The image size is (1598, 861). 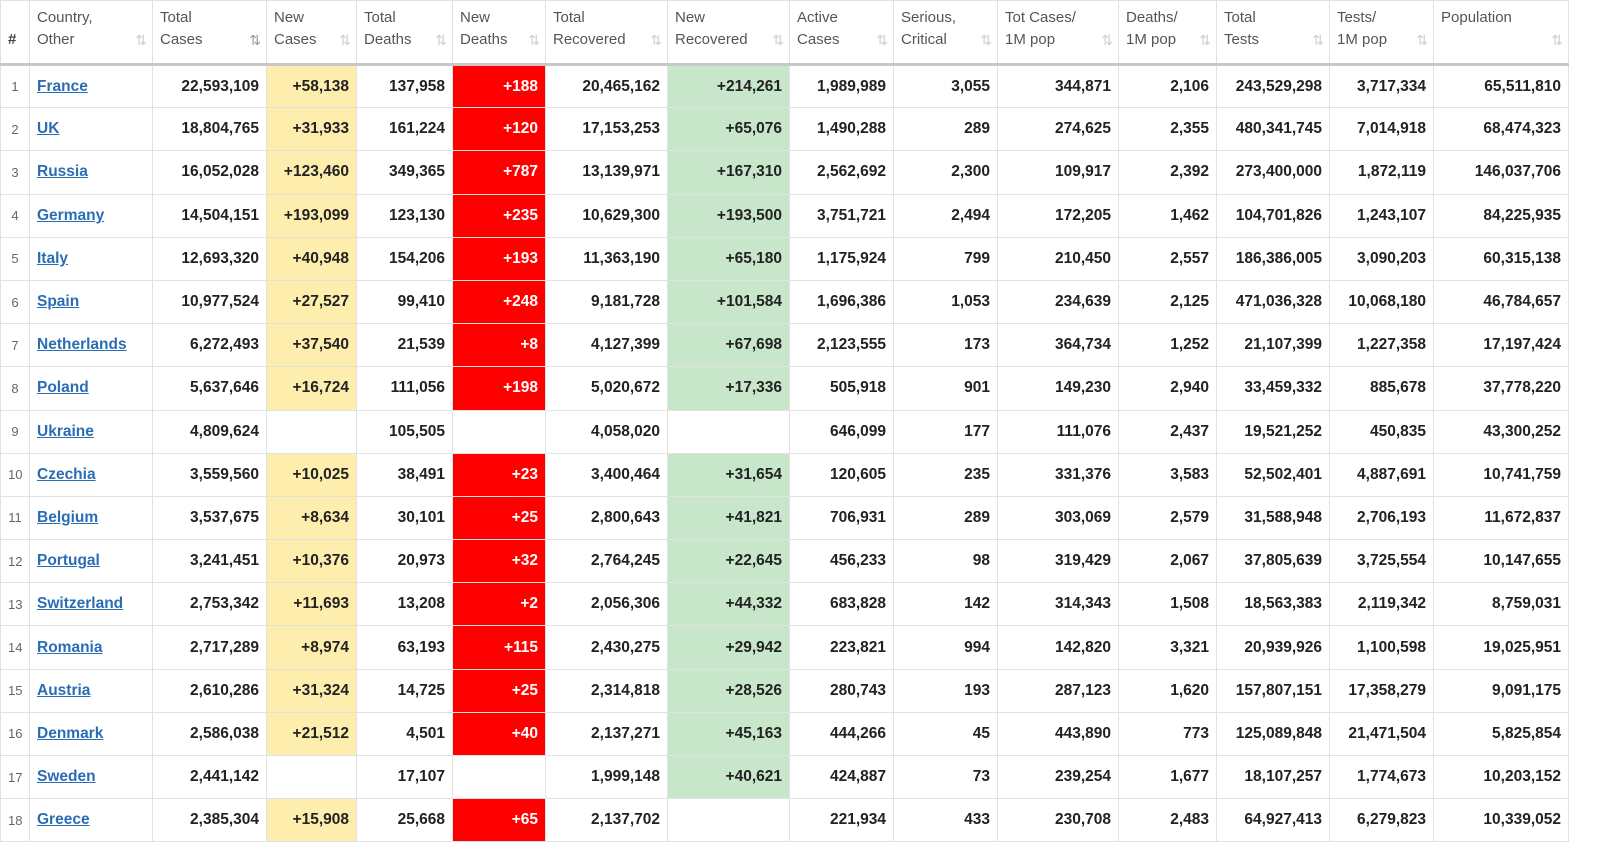 I want to click on column-header-tests-per-m: Tests/ 1M pop ⇅, so click(x=1381, y=33).